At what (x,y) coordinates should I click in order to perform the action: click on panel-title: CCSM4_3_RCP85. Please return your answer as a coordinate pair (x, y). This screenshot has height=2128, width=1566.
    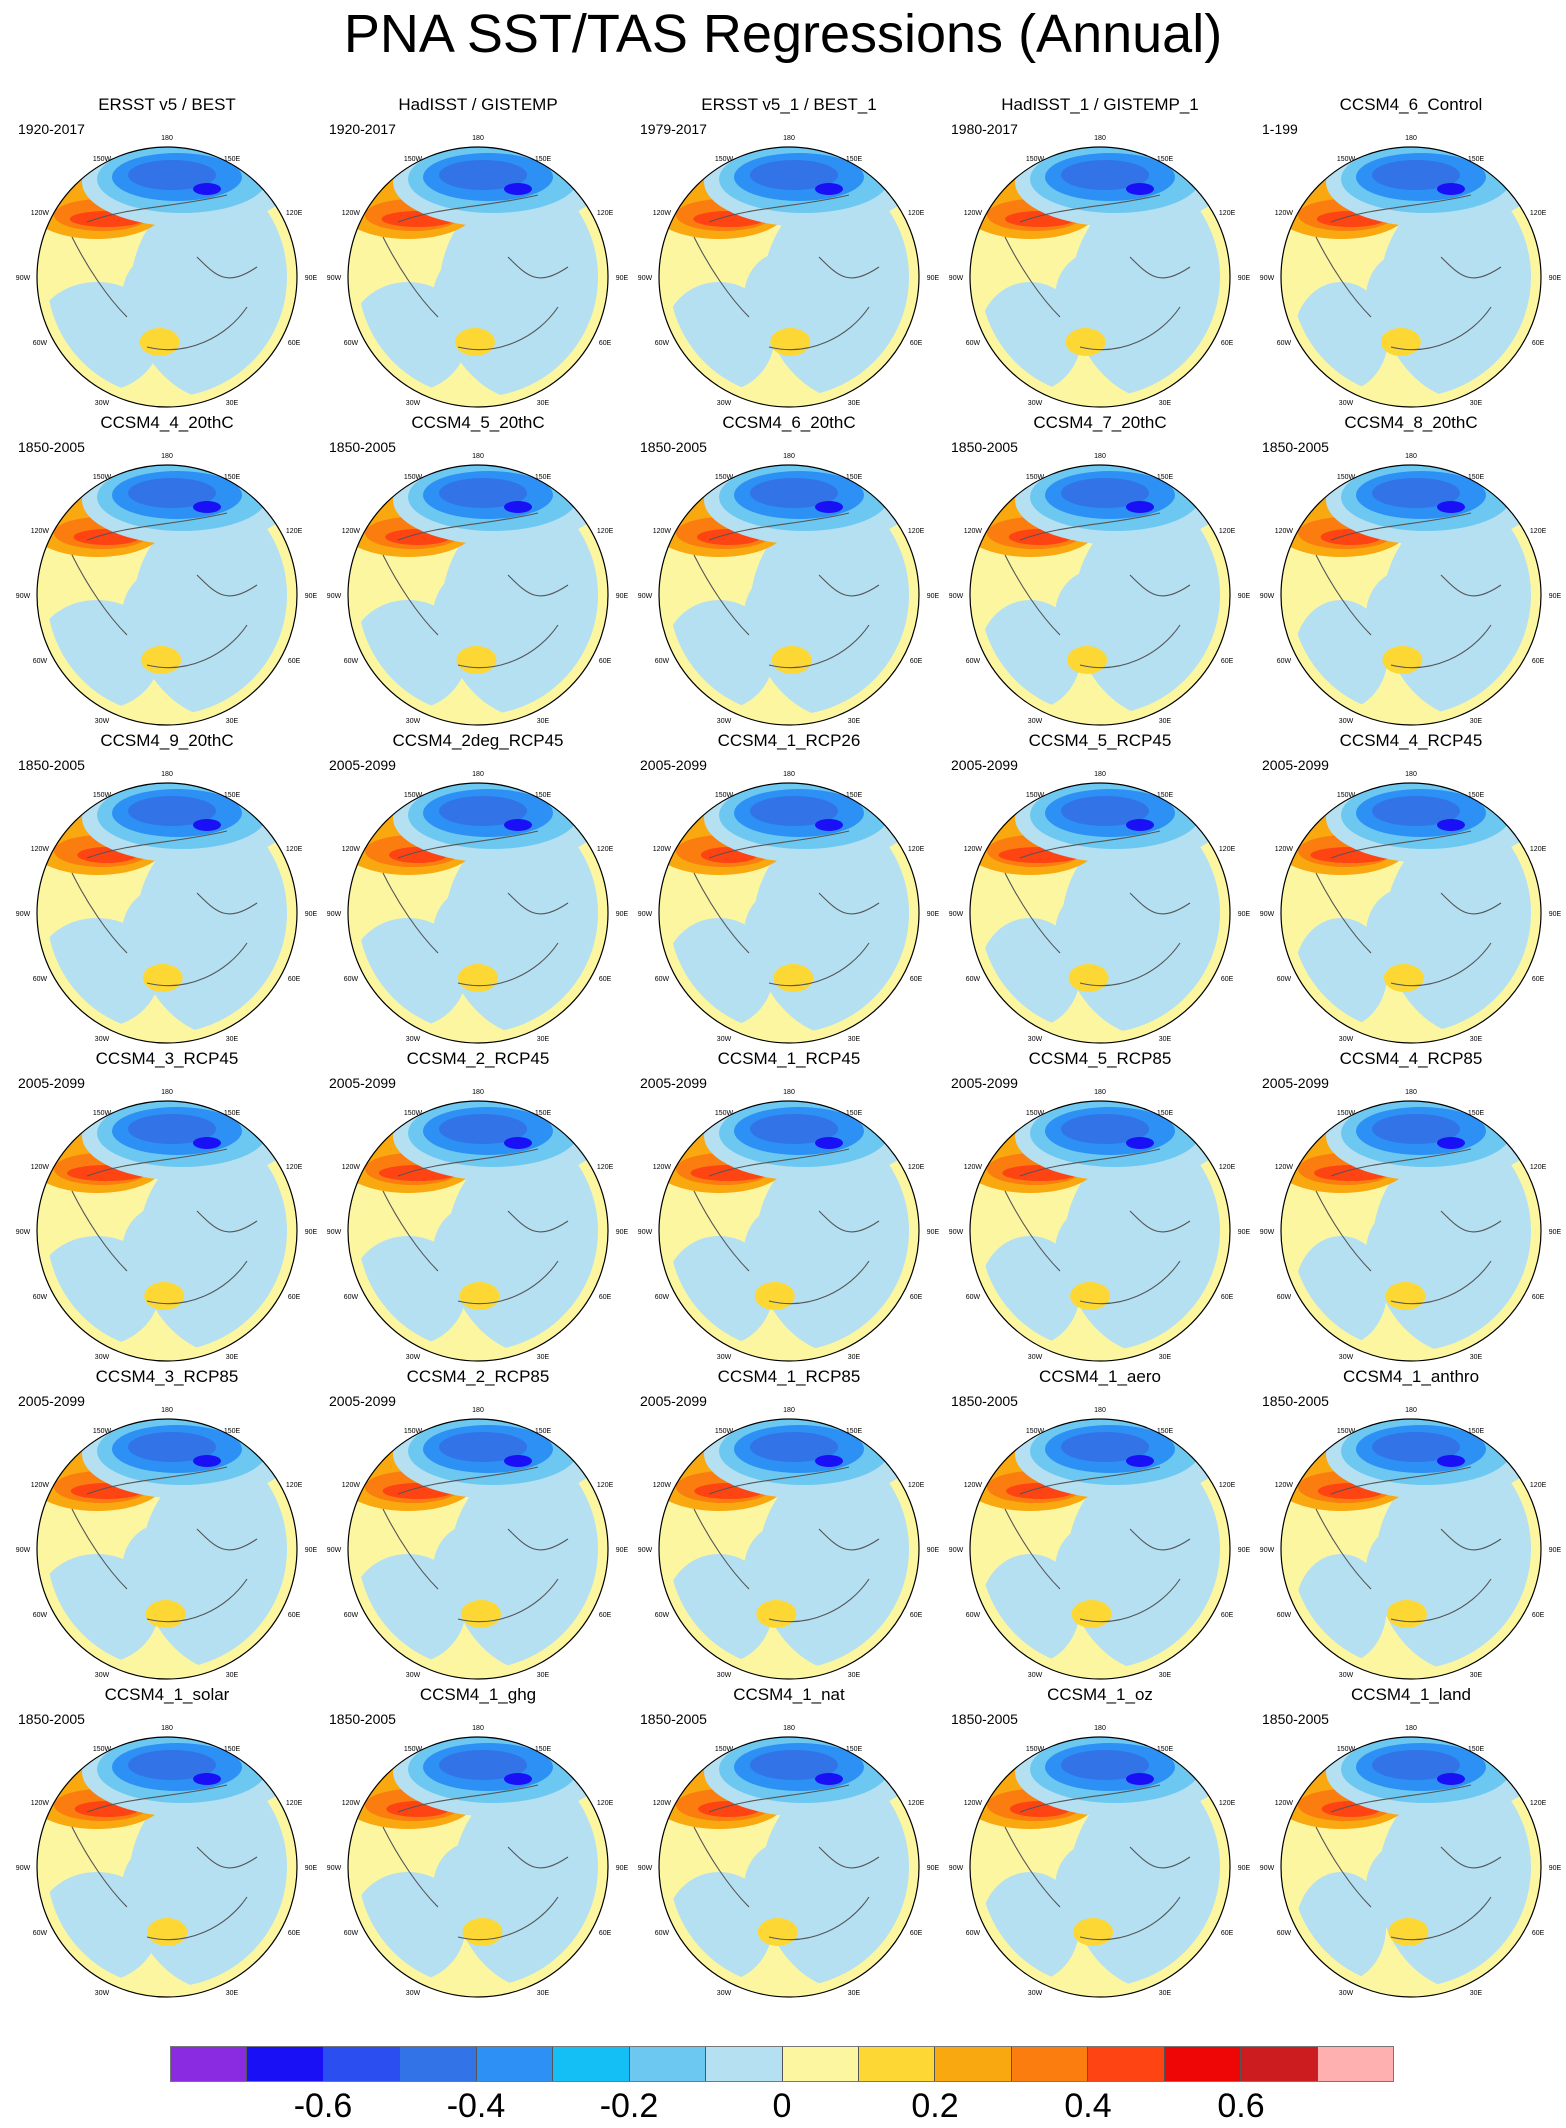
    Looking at the image, I should click on (167, 1376).